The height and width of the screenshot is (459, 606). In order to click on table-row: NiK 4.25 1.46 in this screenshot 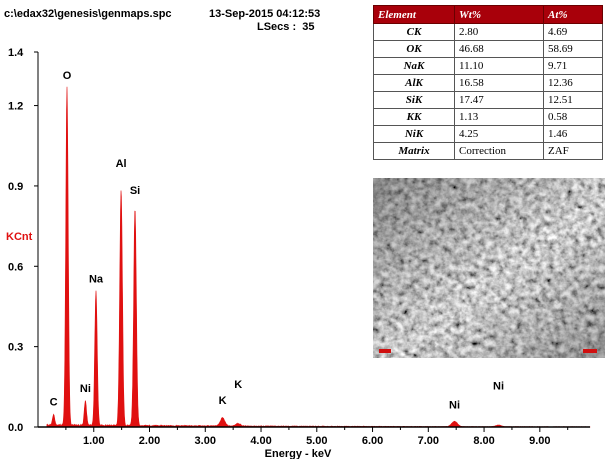, I will do `click(488, 134)`.